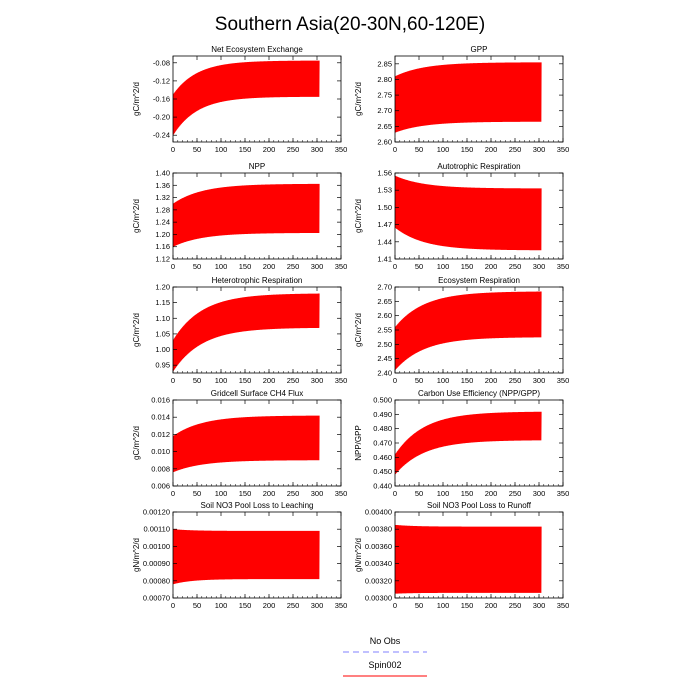  Describe the element at coordinates (479, 280) in the screenshot. I see `panel-title: Ecosystem Respiration` at that location.